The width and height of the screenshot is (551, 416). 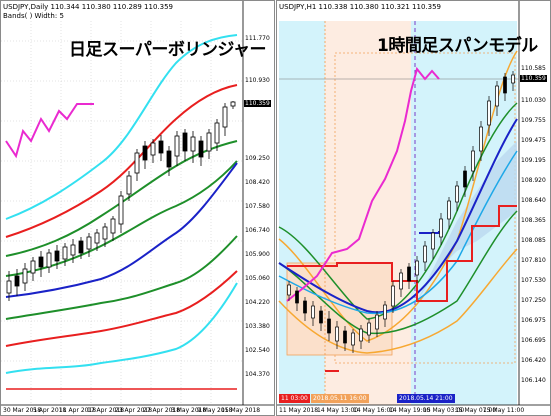 What do you see at coordinates (22, 410) in the screenshot?
I see `x-tick: 30 Mar 2018` at bounding box center [22, 410].